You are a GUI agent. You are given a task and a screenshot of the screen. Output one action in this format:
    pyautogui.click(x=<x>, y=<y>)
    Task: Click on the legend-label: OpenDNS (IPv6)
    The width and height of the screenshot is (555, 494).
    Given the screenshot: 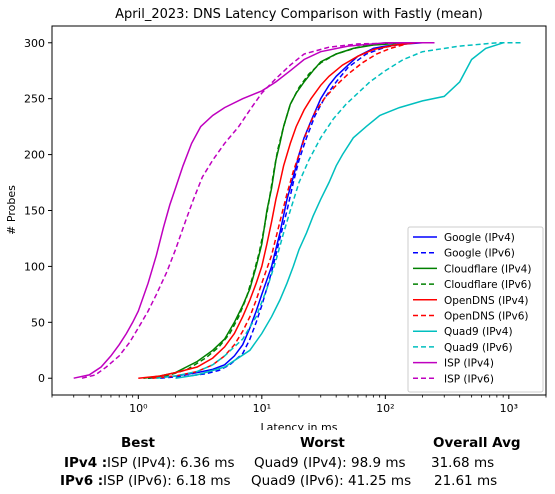 What is the action you would take?
    pyautogui.click(x=486, y=317)
    